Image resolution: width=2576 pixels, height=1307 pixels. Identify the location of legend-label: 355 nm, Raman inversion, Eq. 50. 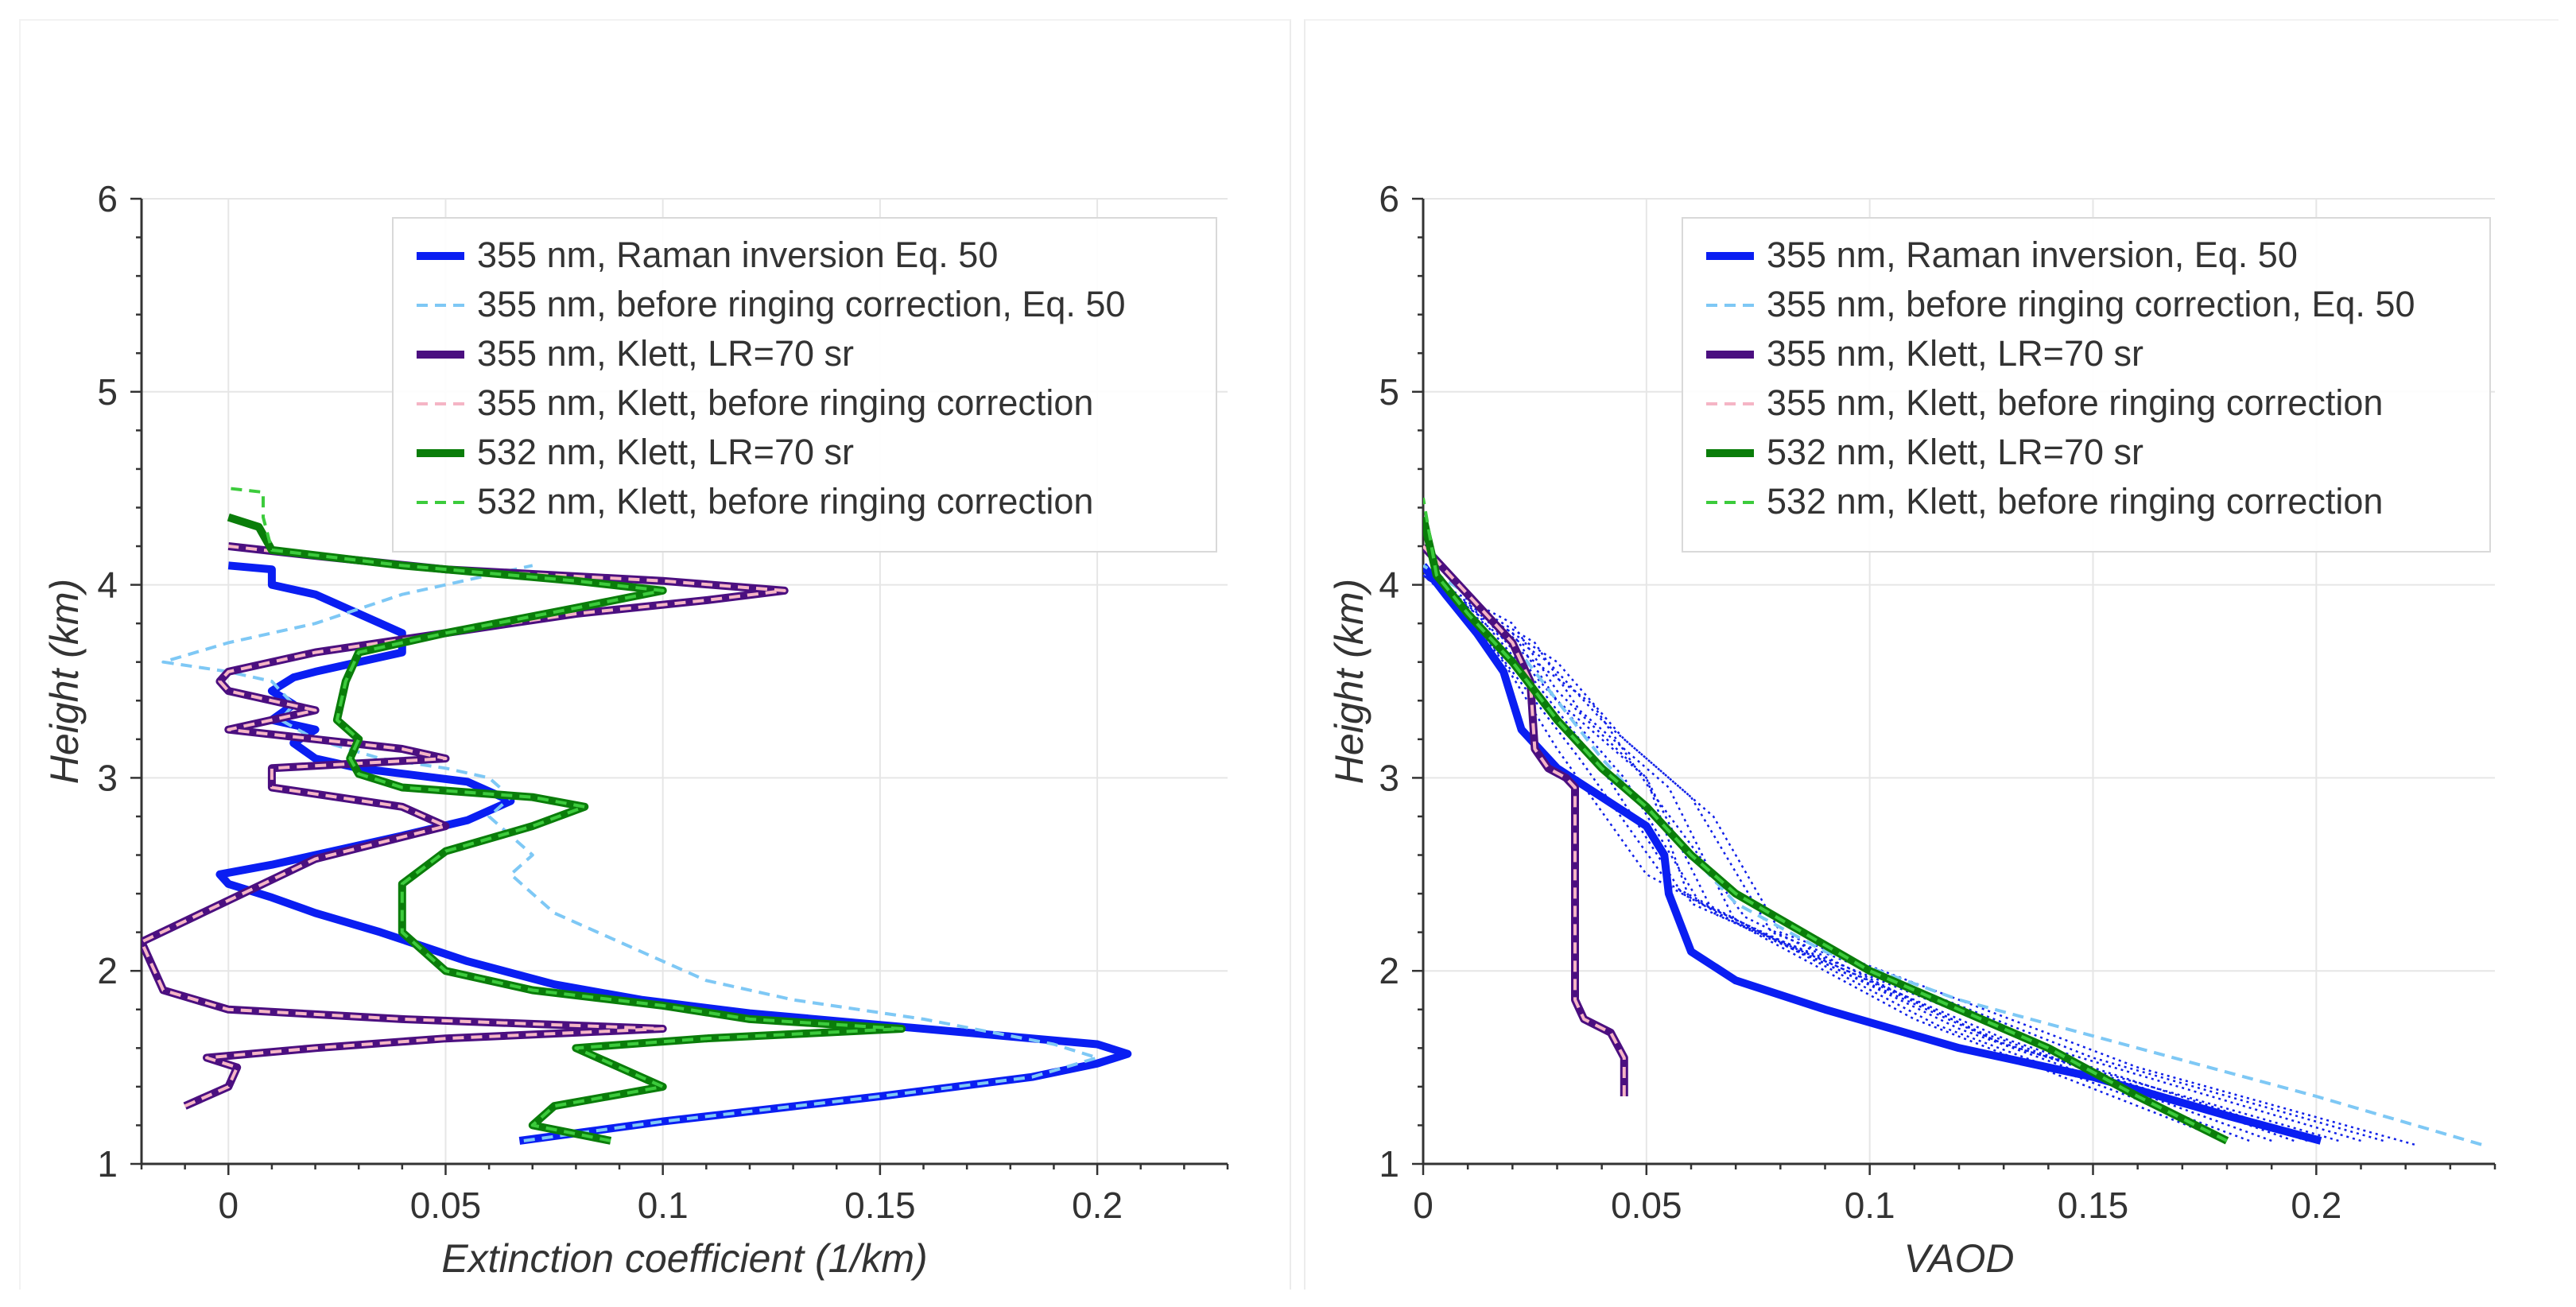
(2032, 255).